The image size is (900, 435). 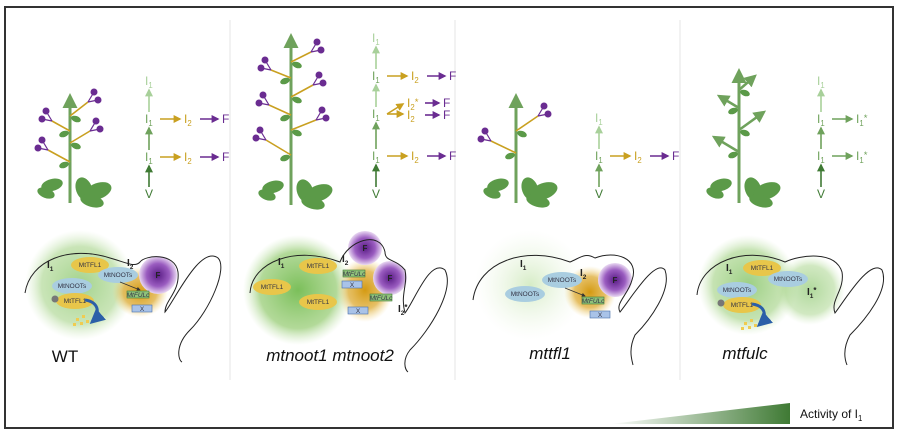 What do you see at coordinates (403, 310) in the screenshot?
I see `region-label-i2-star: I2*` at bounding box center [403, 310].